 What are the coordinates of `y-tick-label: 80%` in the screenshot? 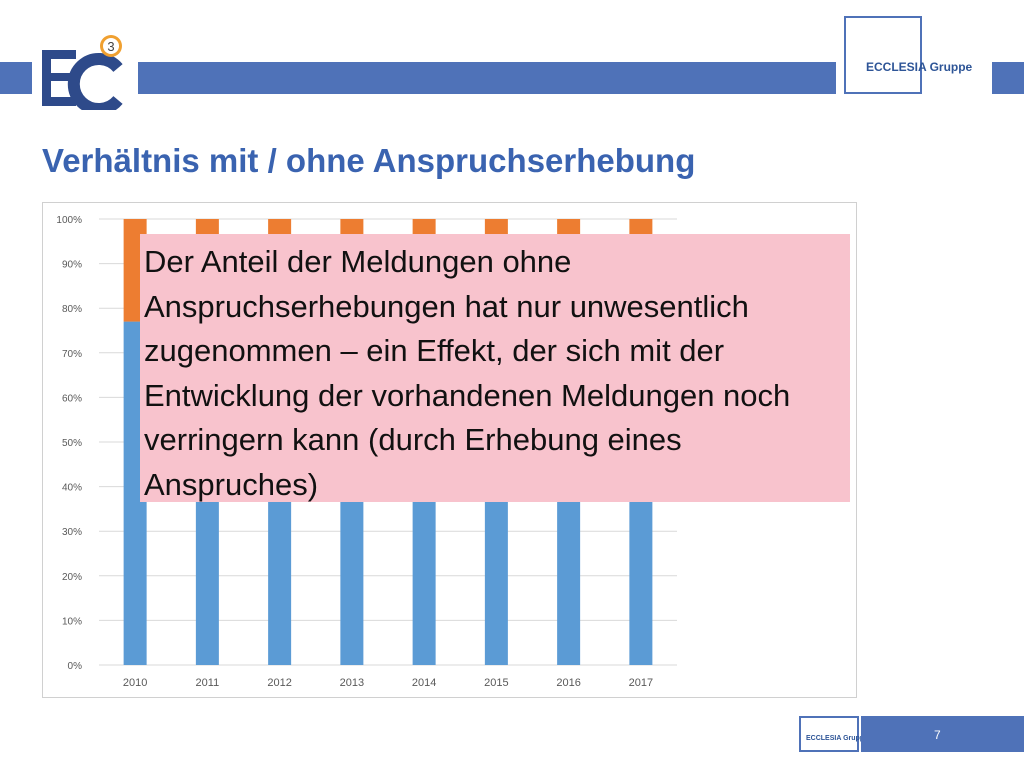 It's located at (72, 309).